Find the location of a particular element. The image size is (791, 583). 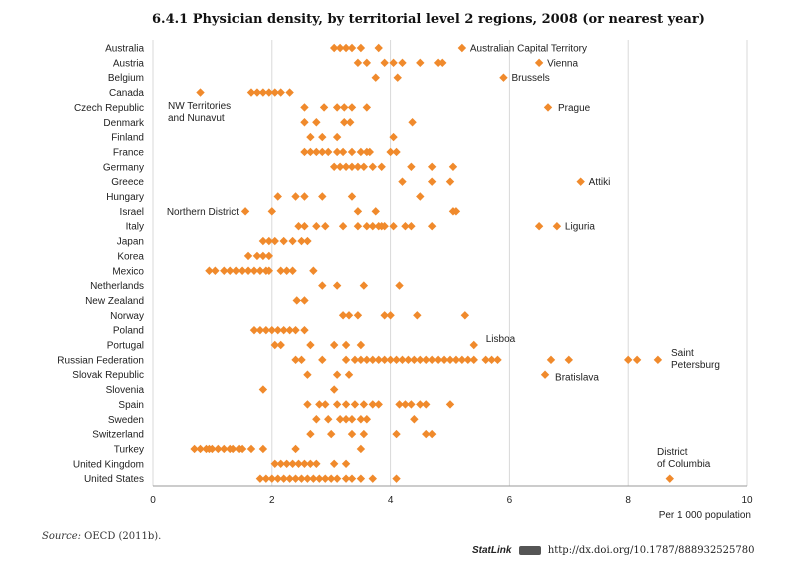

category-label: Hungary is located at coordinates (125, 197).